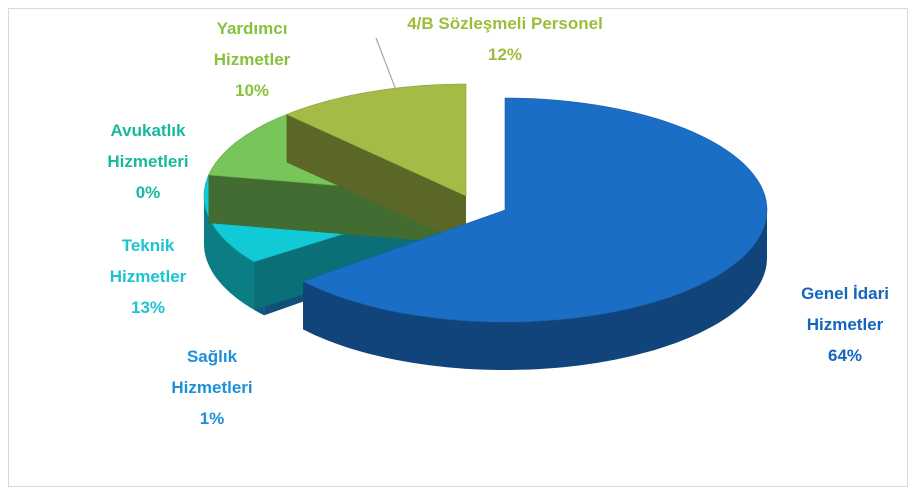 Image resolution: width=917 pixels, height=496 pixels. I want to click on slice-wall, so click(376, 179).